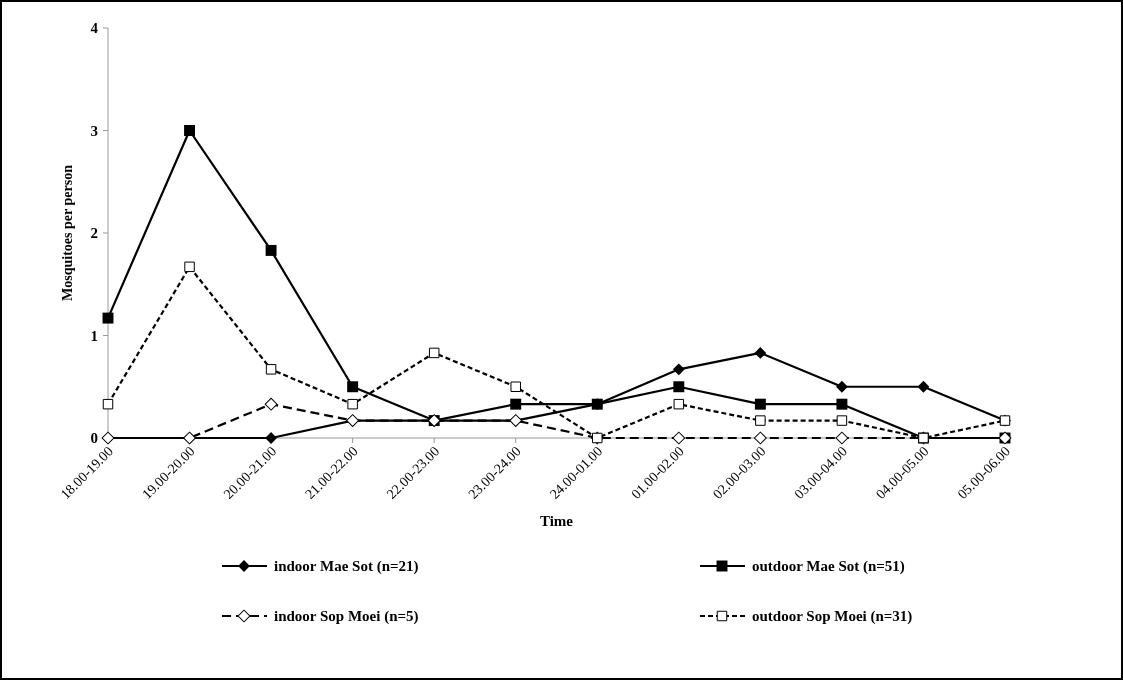 The width and height of the screenshot is (1123, 680). Describe the element at coordinates (94, 335) in the screenshot. I see `y-tick-label: 1` at that location.